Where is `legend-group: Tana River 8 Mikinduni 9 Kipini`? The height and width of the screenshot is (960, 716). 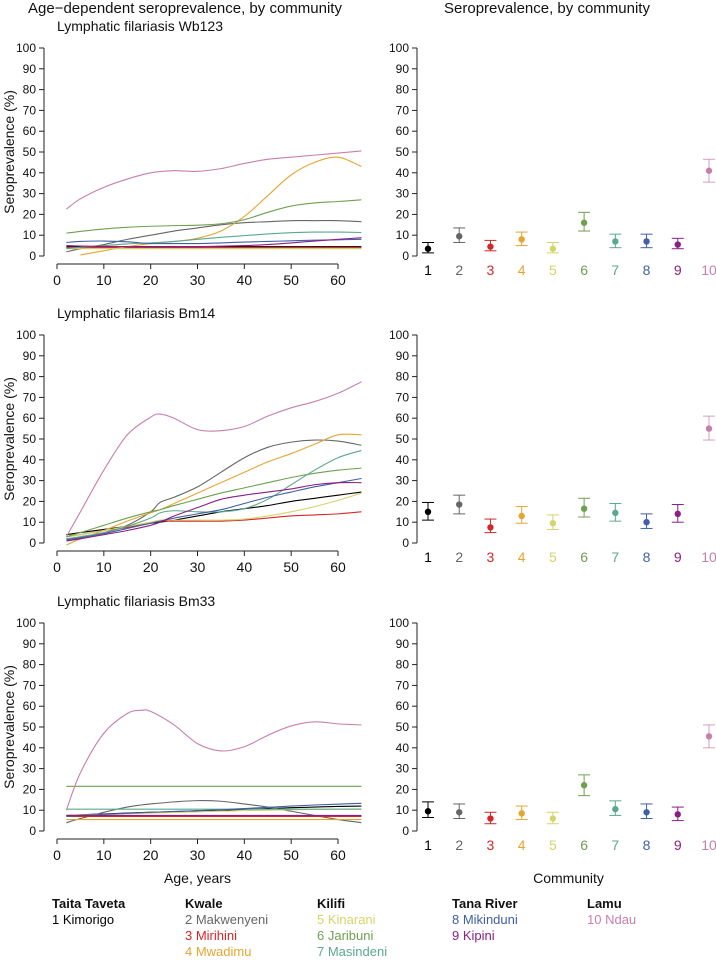 legend-group: Tana River 8 Mikinduni 9 Kipini is located at coordinates (485, 920).